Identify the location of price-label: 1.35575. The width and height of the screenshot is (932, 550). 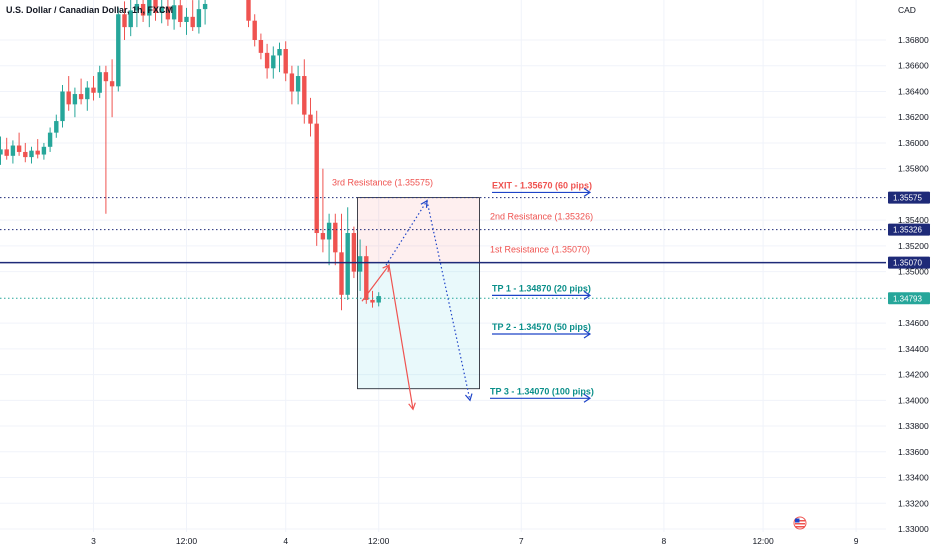
(907, 198).